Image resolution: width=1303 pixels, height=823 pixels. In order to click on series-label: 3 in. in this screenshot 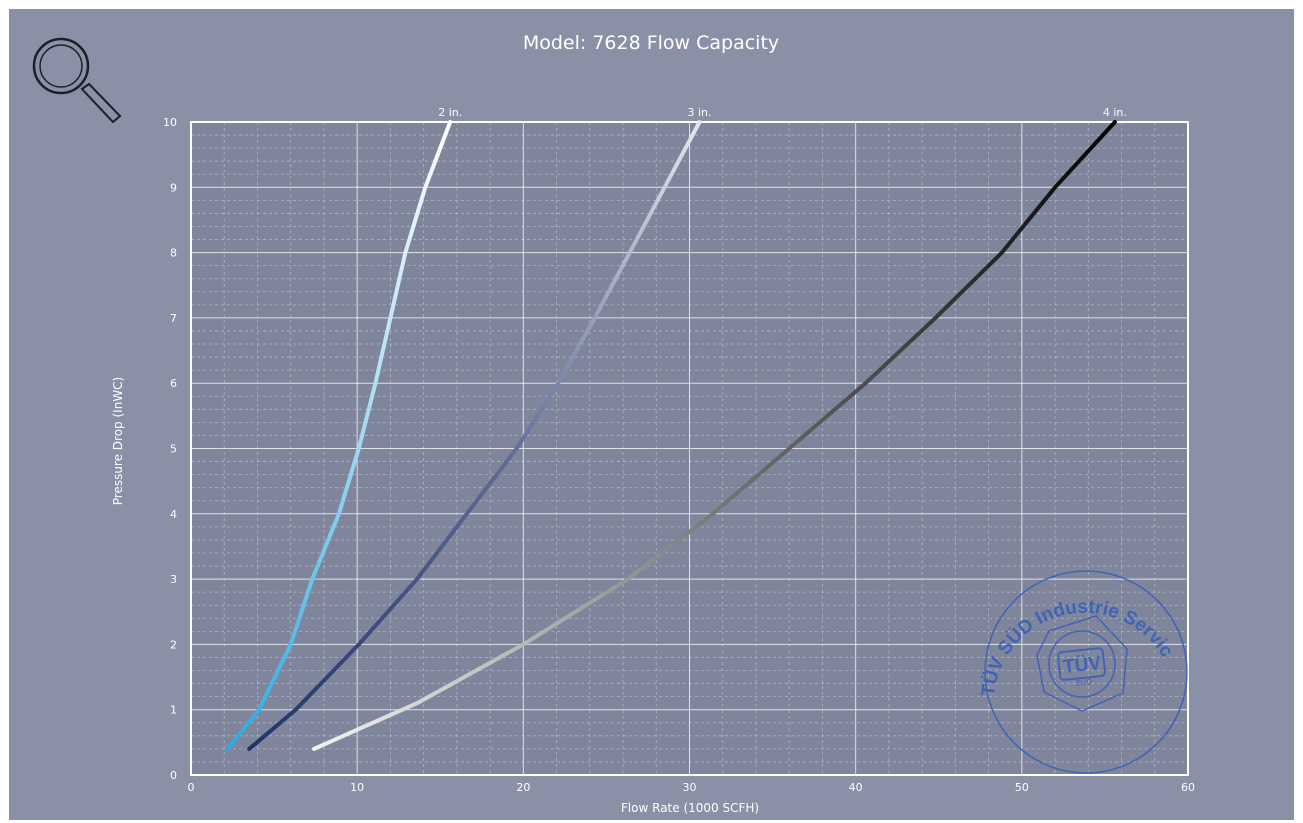, I will do `click(699, 112)`.